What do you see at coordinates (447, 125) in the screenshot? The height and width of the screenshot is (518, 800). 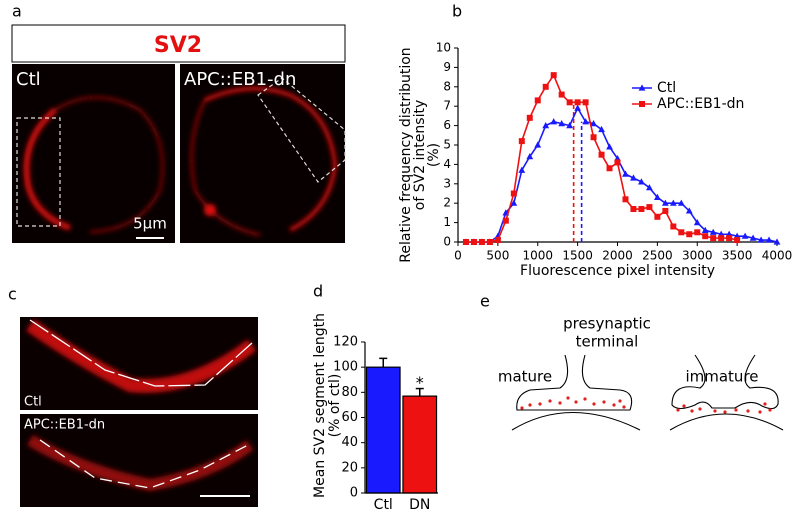 I see `y-tick-label: 6` at bounding box center [447, 125].